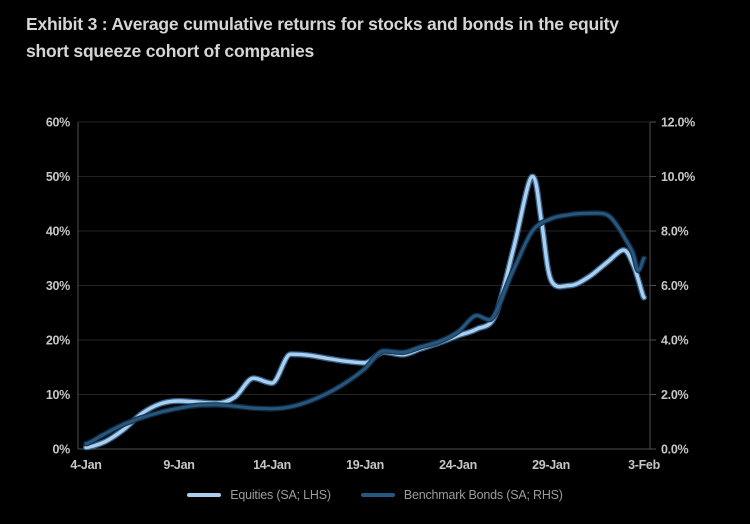  I want to click on left-axis-tick-label: 0%, so click(62, 450).